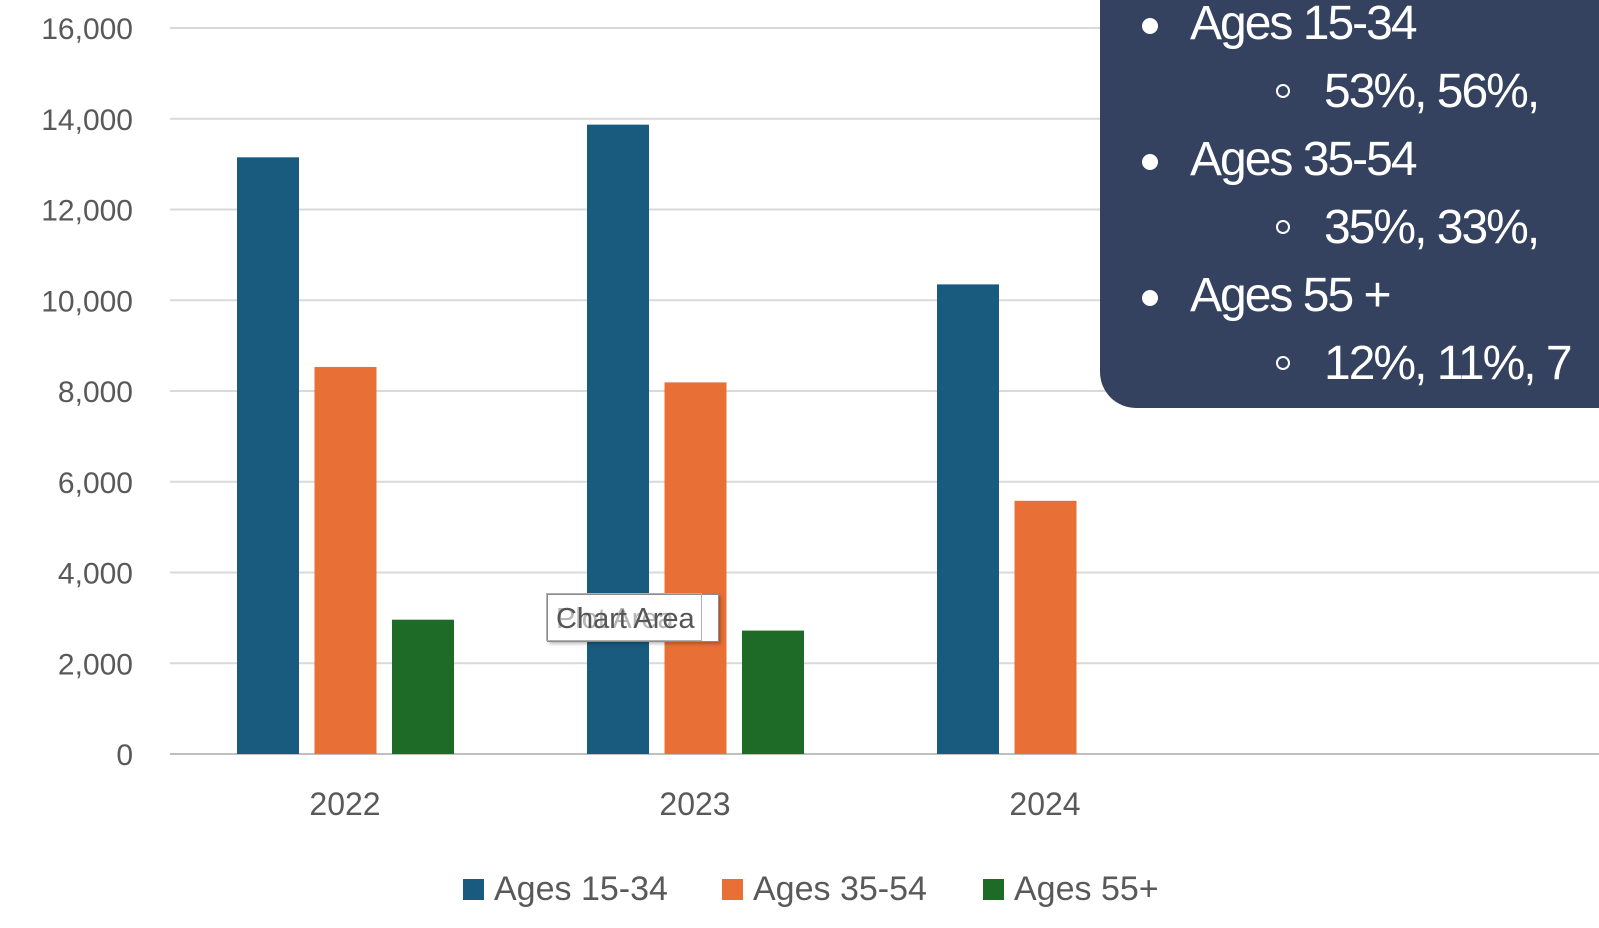 The image size is (1599, 928). I want to click on legend-label: Ages 15-34, so click(581, 889).